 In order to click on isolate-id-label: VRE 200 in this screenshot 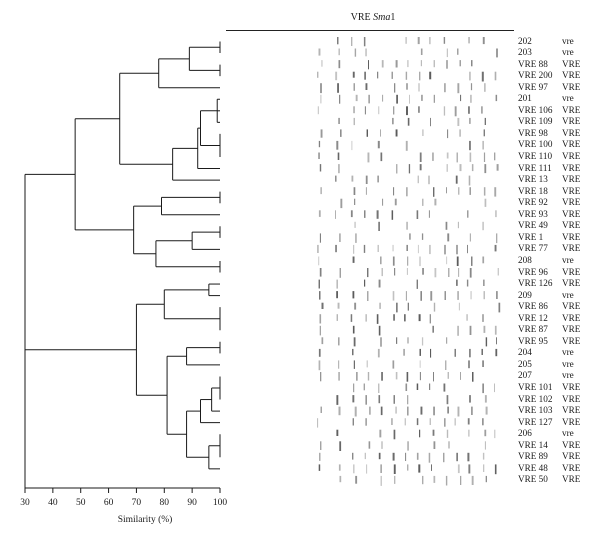, I will do `click(535, 75)`.